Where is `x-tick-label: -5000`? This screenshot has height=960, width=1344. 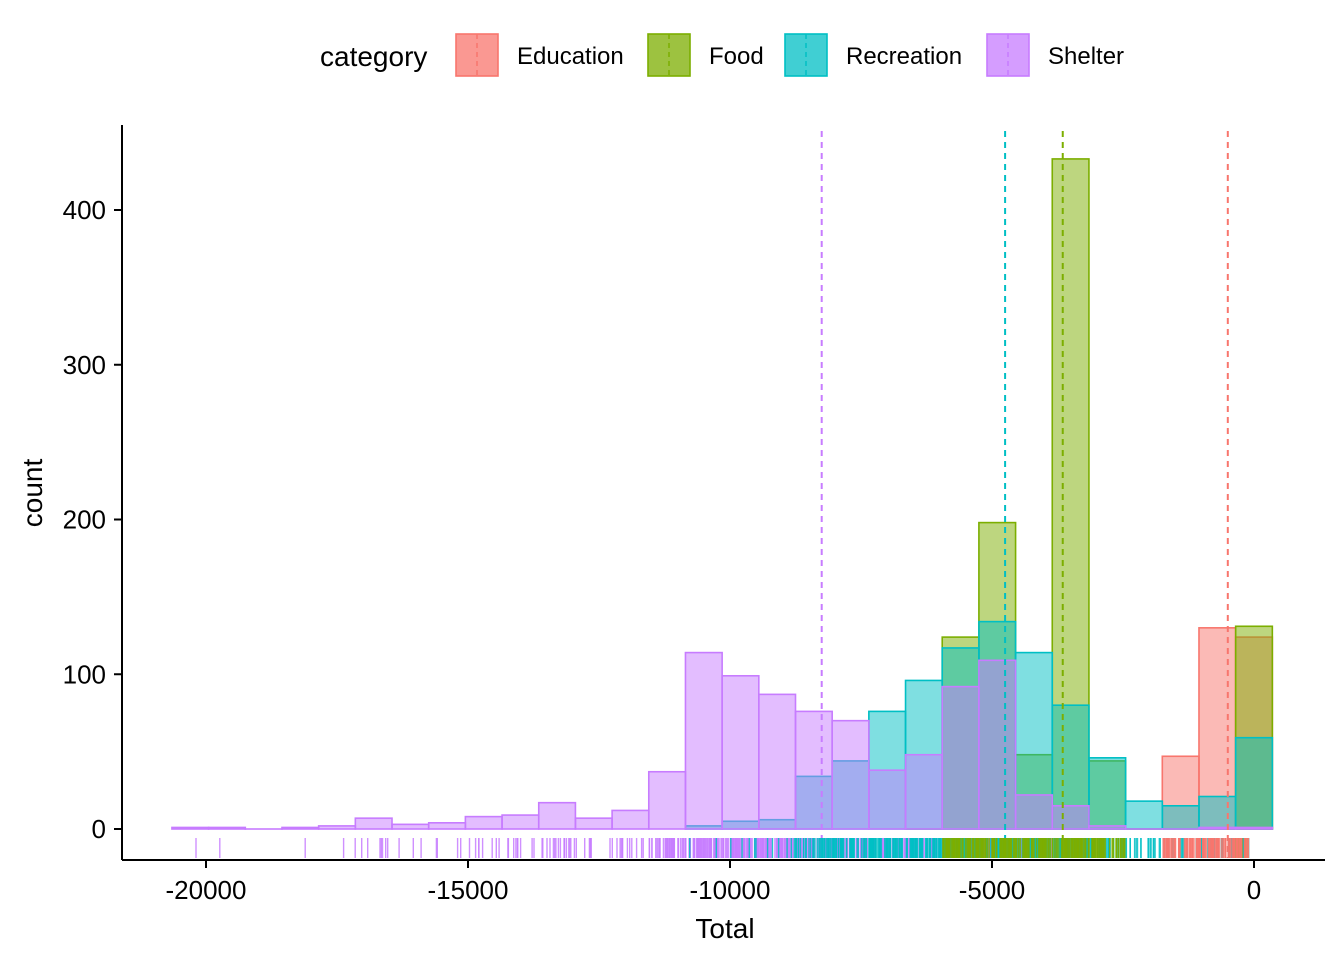
x-tick-label: -5000 is located at coordinates (992, 890).